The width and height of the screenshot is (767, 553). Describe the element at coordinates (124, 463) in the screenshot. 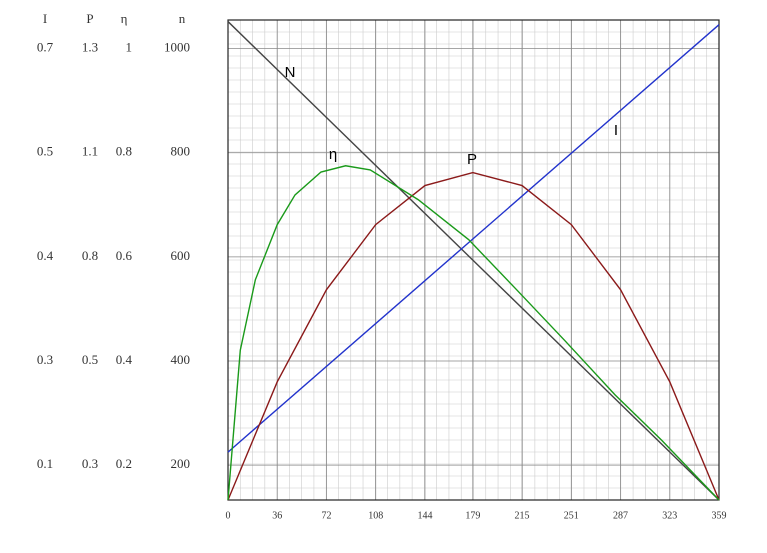

I see `y-tick-label: 0.2` at that location.